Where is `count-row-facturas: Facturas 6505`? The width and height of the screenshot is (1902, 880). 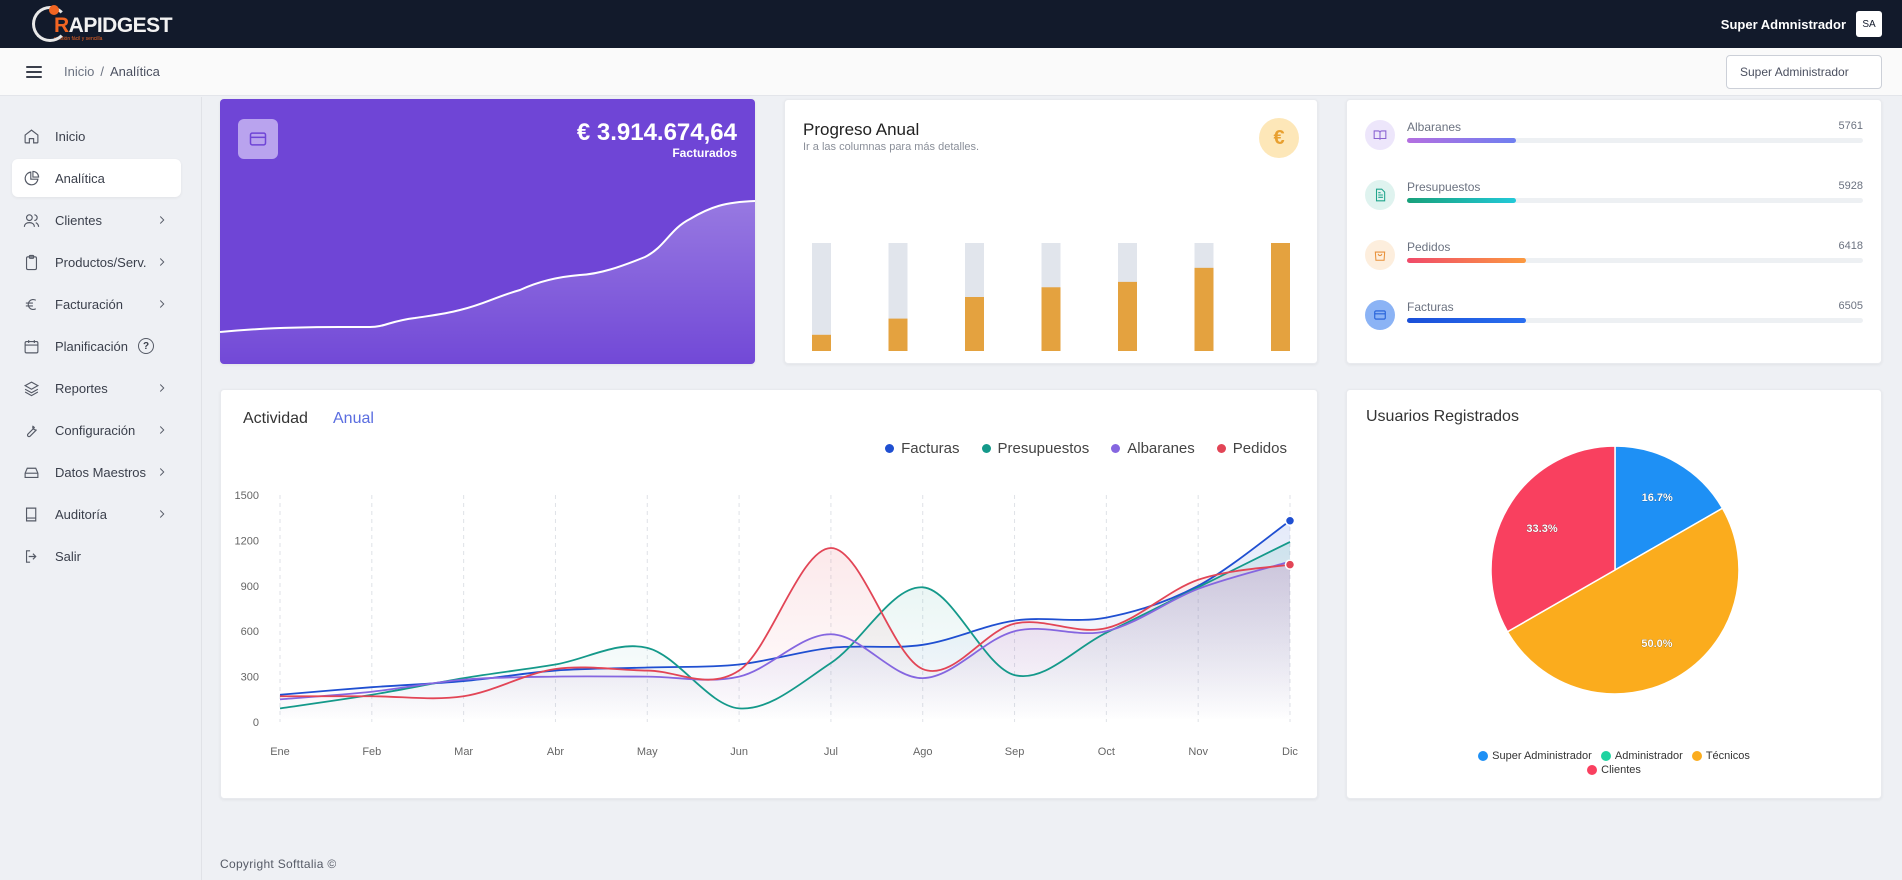 count-row-facturas: Facturas 6505 is located at coordinates (1614, 318).